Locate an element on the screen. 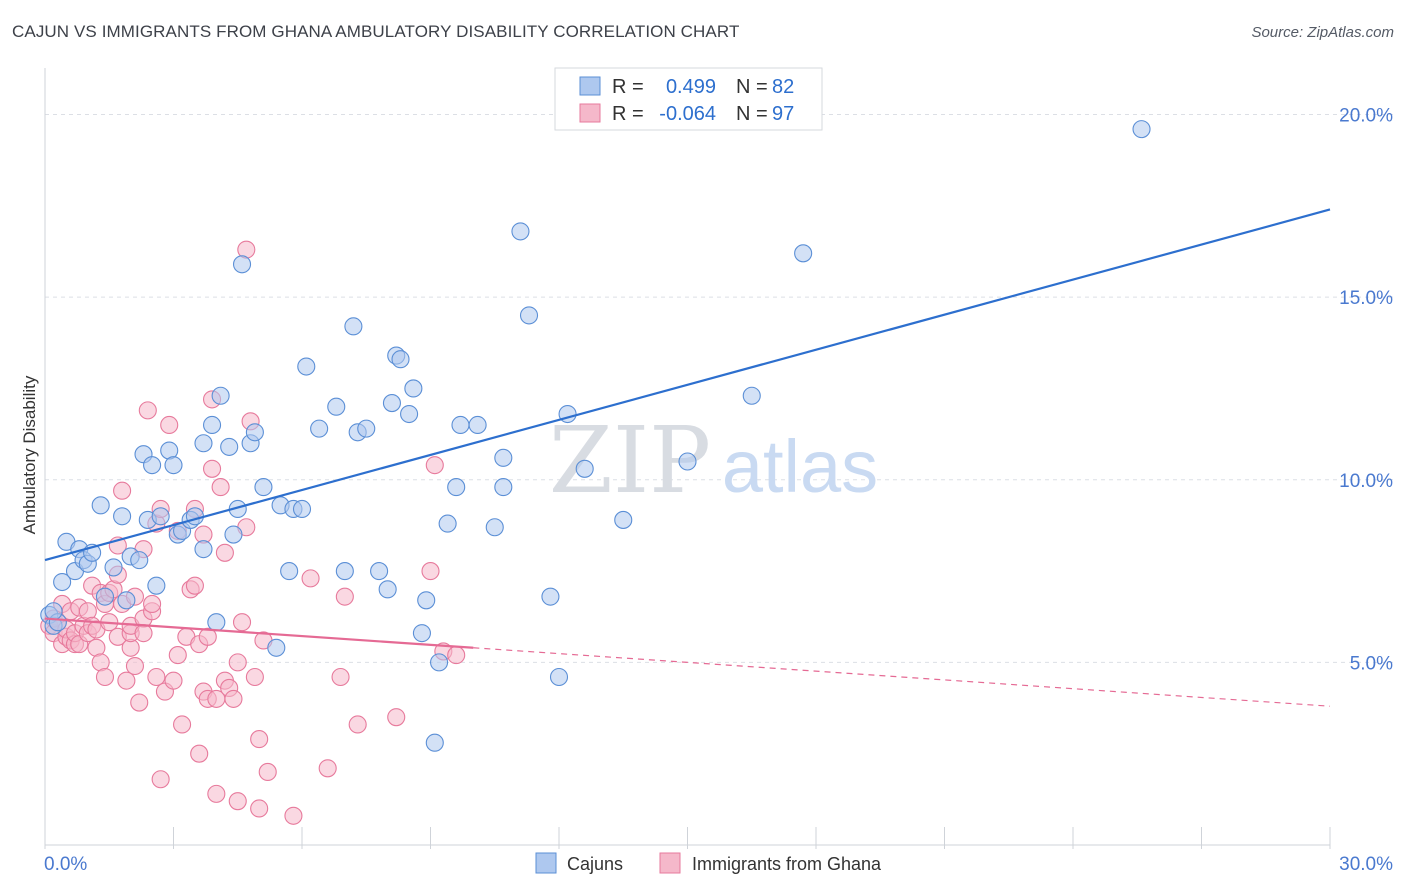 The image size is (1406, 892). ghana-n-label: N = is located at coordinates (752, 114).